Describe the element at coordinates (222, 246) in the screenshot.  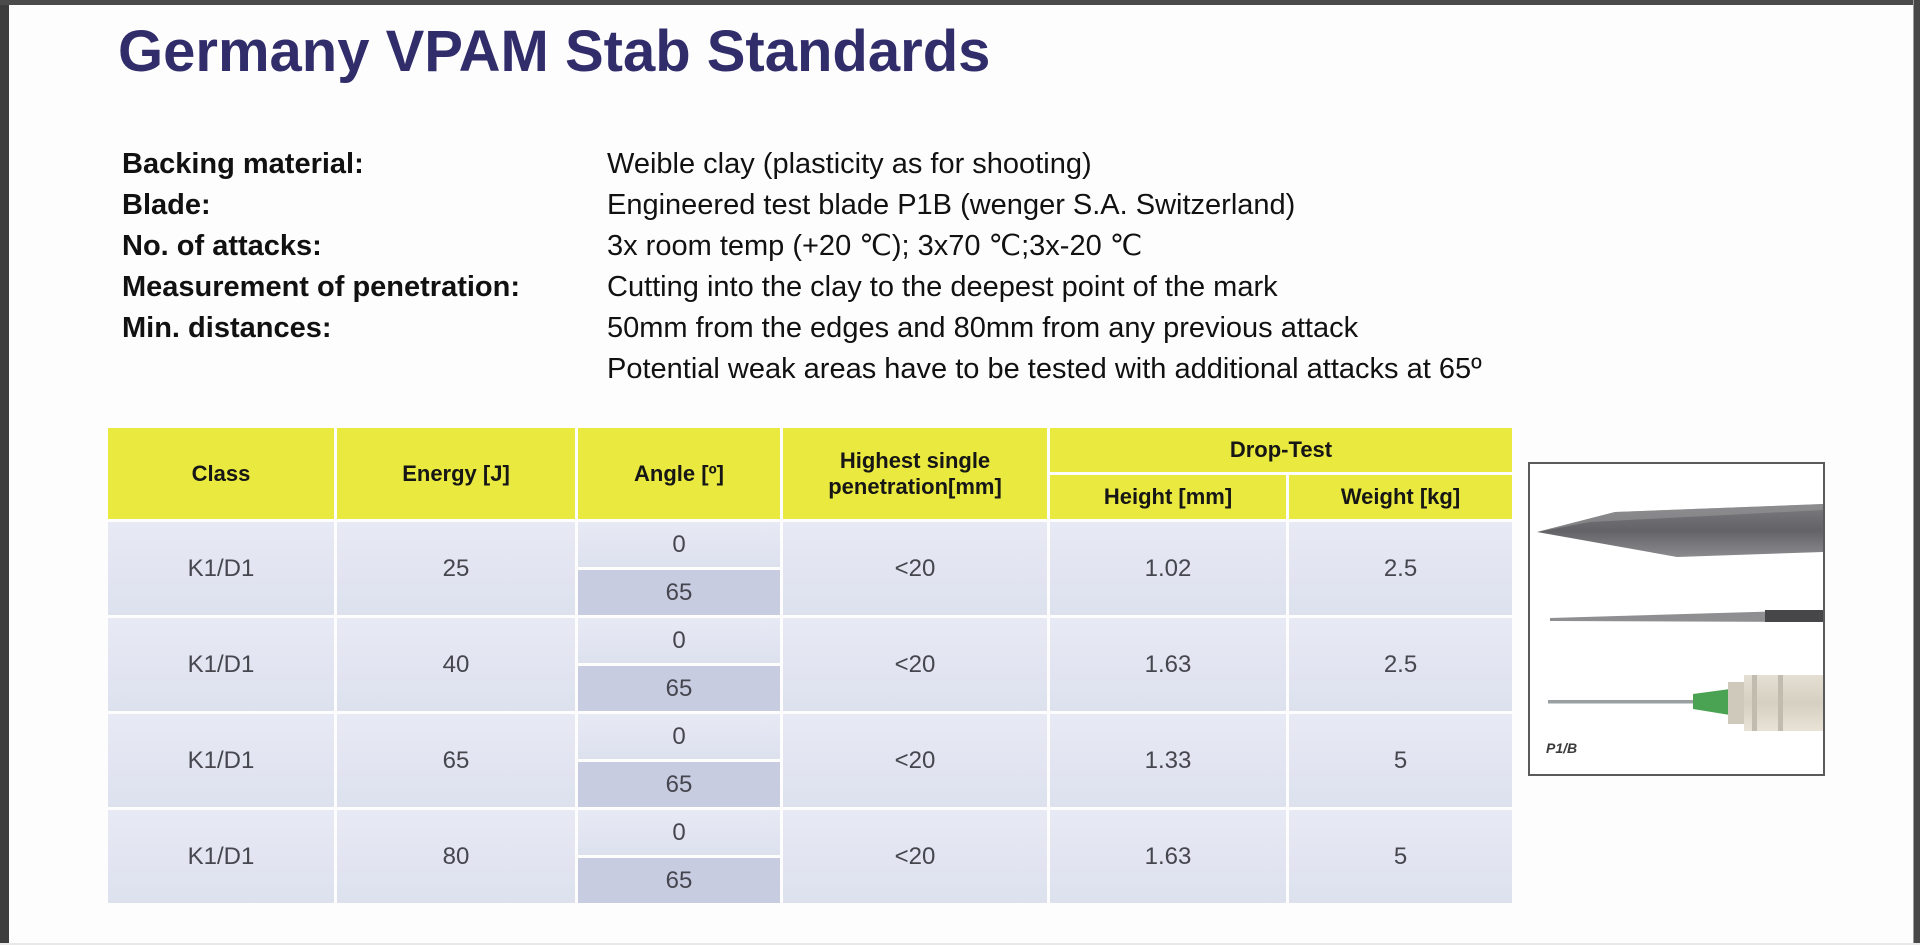
I see `spec-label-no-of-attacks: No. of attacks:` at that location.